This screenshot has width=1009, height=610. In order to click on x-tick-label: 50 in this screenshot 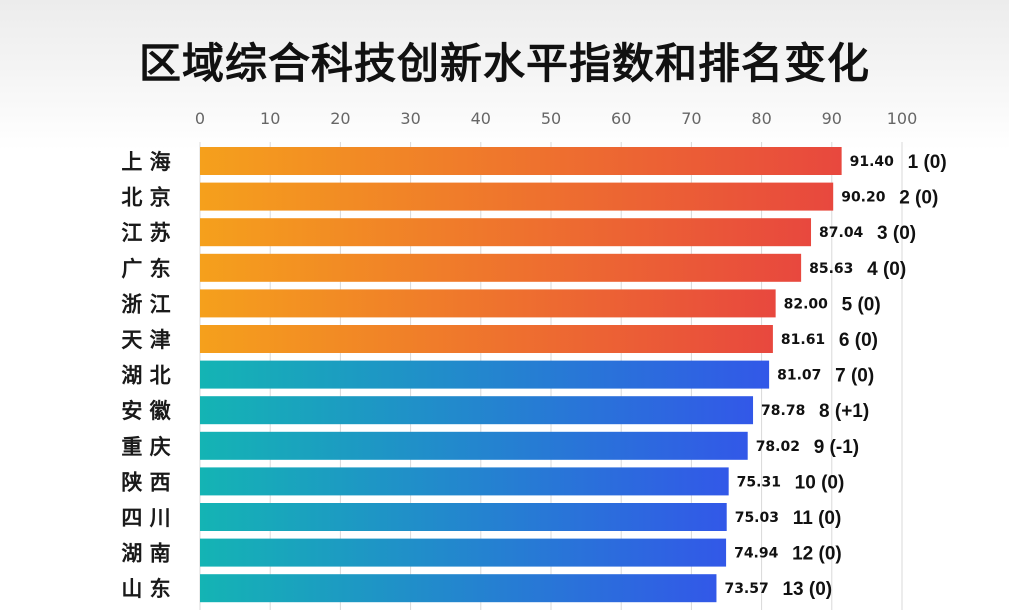, I will do `click(551, 118)`.